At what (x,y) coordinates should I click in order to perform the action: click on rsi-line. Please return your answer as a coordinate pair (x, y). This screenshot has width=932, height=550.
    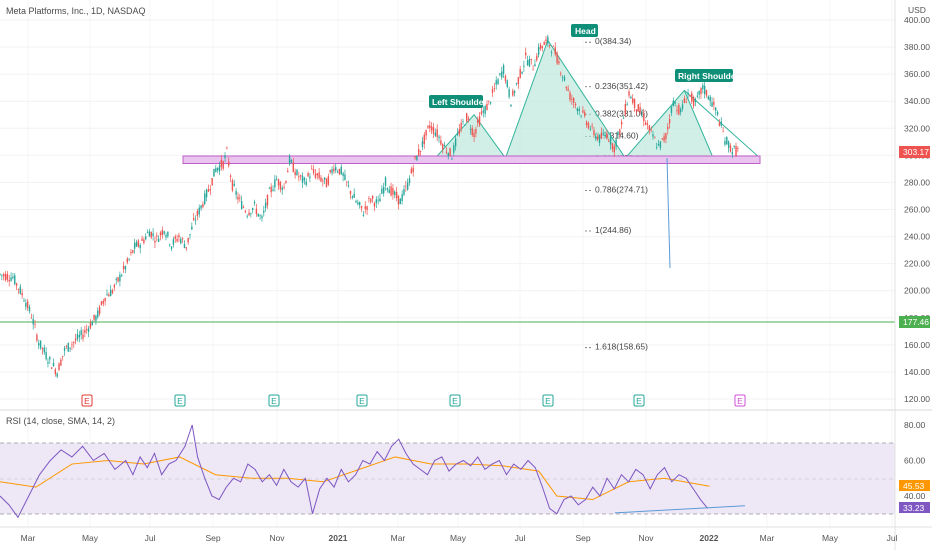
    Looking at the image, I should click on (354, 471).